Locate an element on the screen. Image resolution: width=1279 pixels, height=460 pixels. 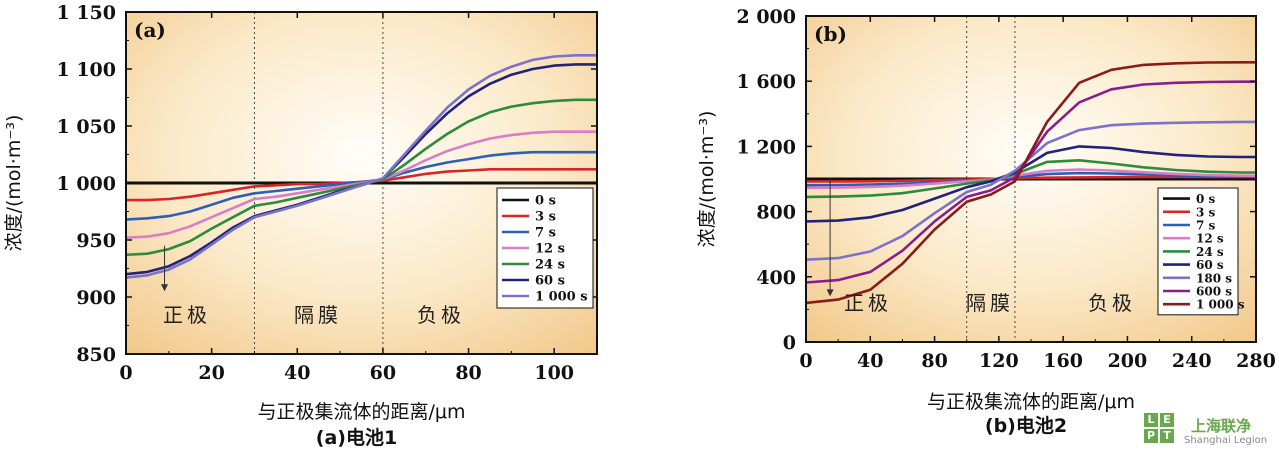
y-tick-label: 900 is located at coordinates (96, 298).